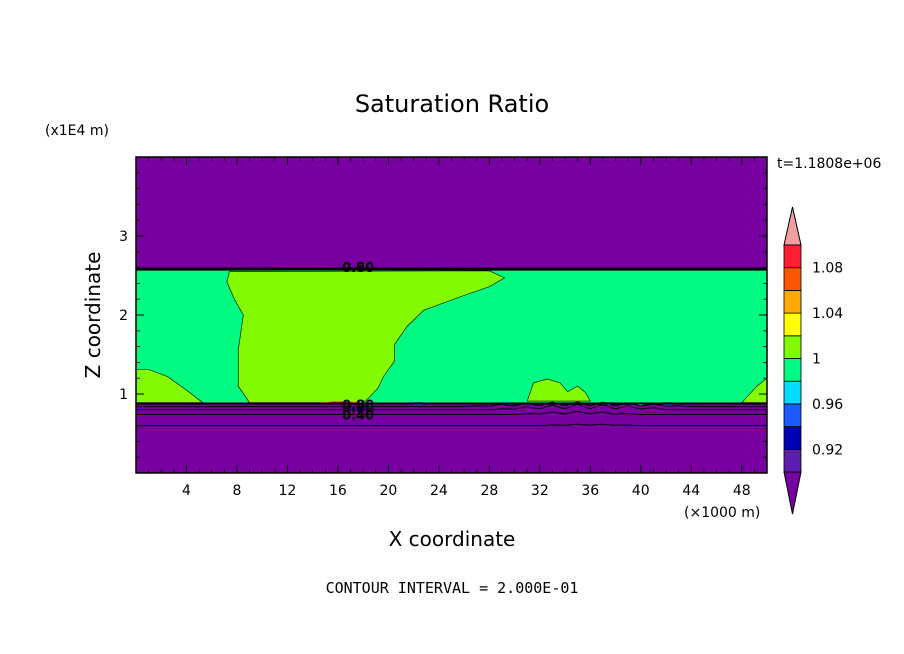  What do you see at coordinates (123, 395) in the screenshot?
I see `y-tick-label: 1` at bounding box center [123, 395].